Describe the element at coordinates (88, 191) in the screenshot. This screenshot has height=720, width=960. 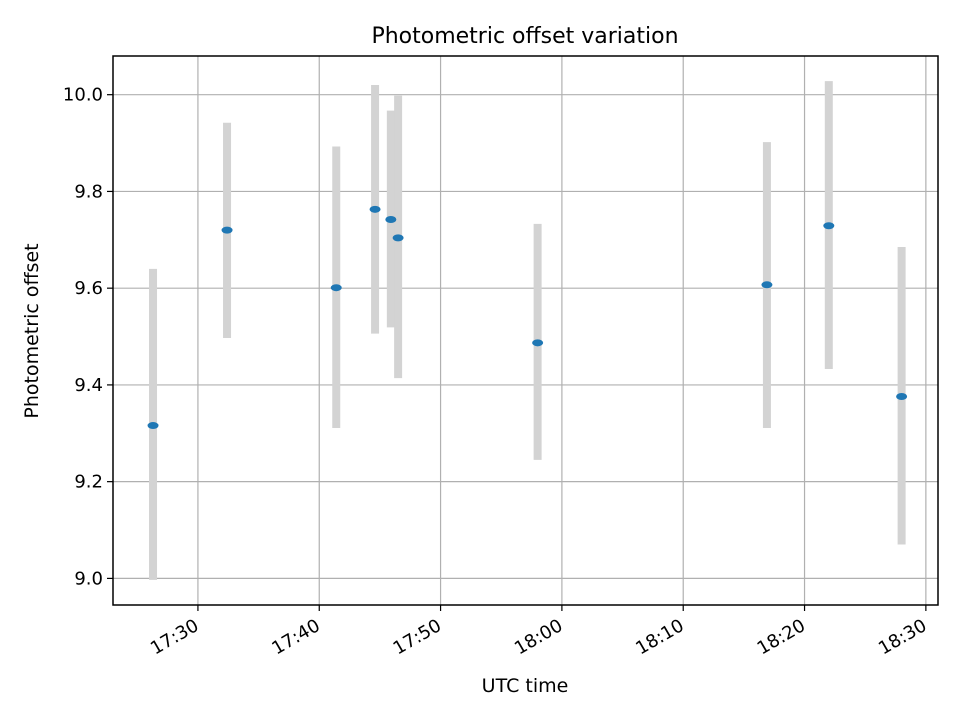
I see `y-tick-label: 9.8` at that location.